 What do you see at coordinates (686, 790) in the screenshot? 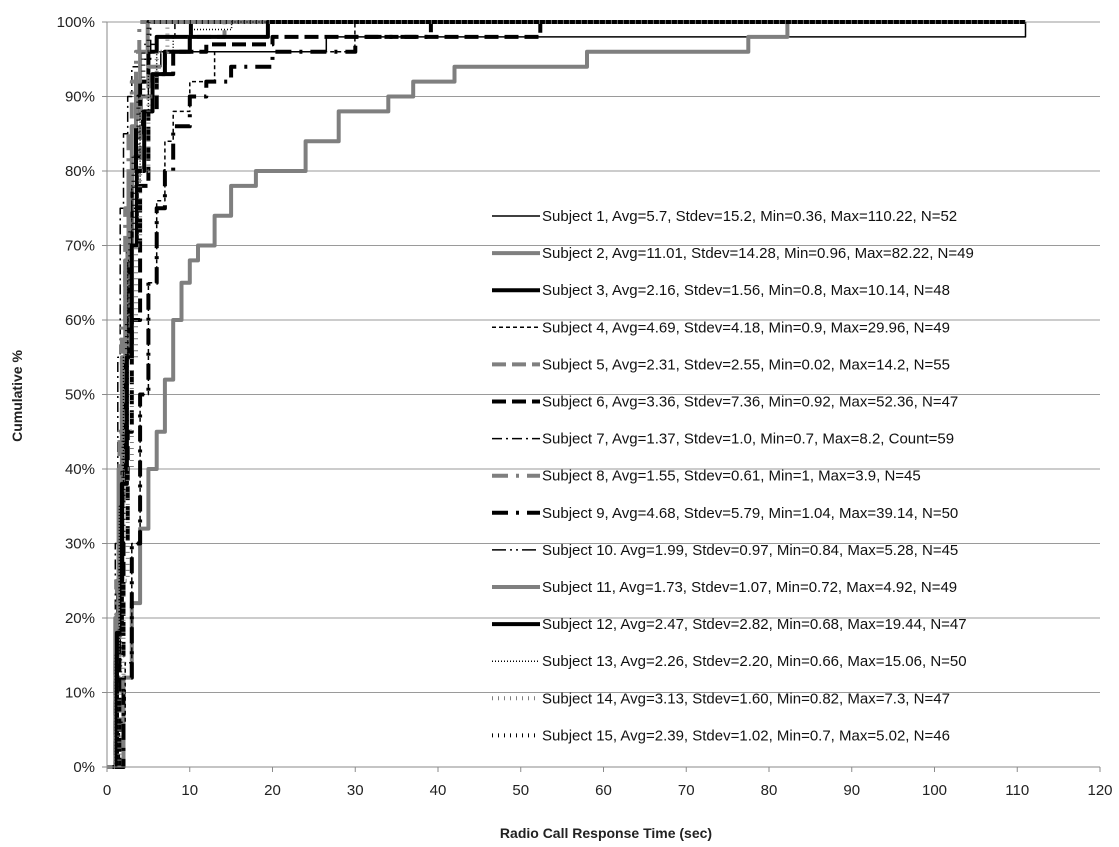
I see `x-tick-label: 70` at bounding box center [686, 790].